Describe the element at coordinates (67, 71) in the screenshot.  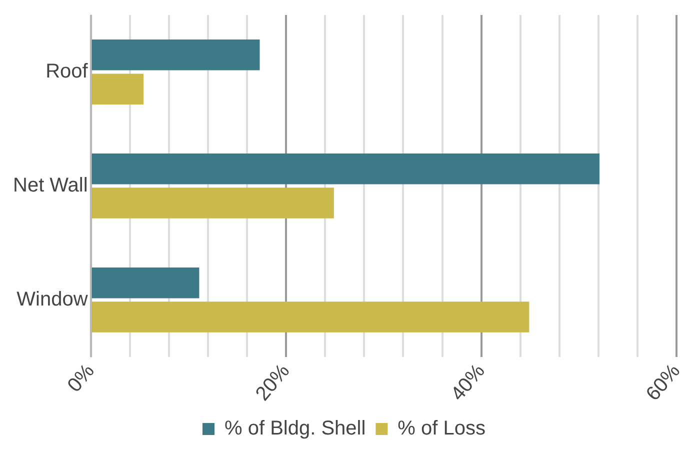
I see `y-tick-label: Roof` at that location.